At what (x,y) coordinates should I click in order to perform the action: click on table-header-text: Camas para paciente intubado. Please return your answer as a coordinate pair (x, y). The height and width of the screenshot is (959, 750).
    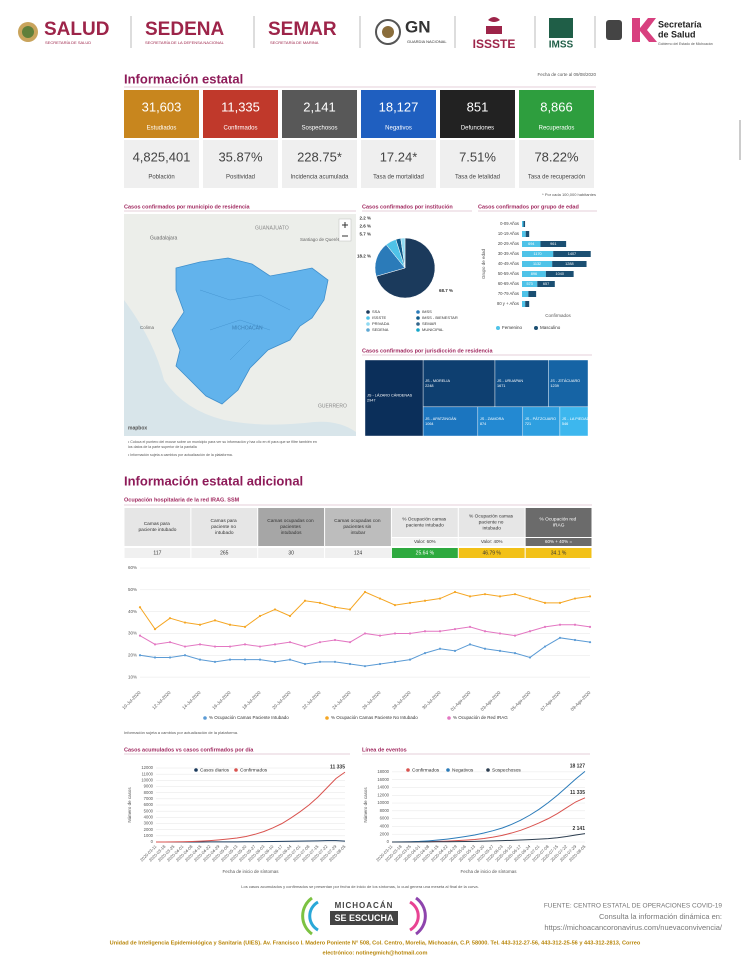
    Looking at the image, I should click on (157, 527).